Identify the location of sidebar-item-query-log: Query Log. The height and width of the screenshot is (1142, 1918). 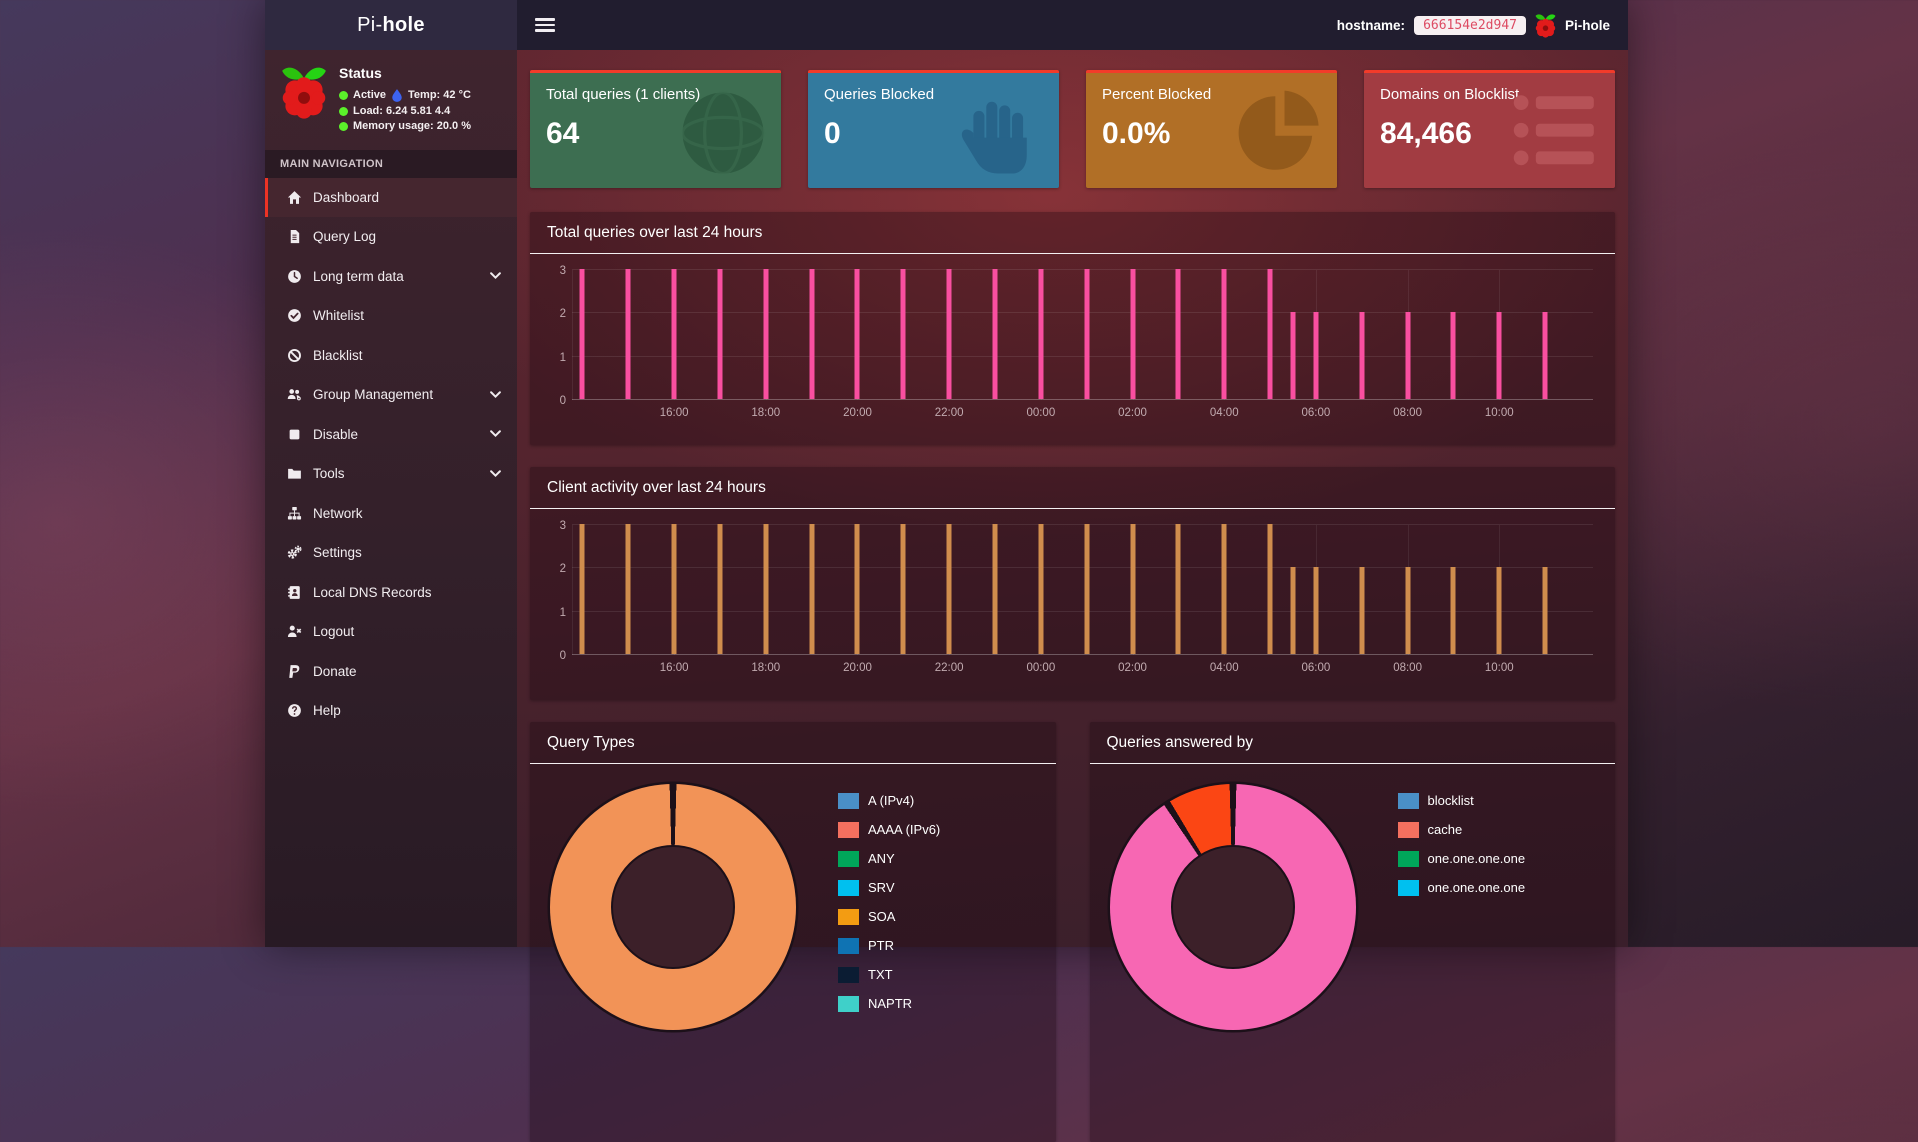
(391, 237).